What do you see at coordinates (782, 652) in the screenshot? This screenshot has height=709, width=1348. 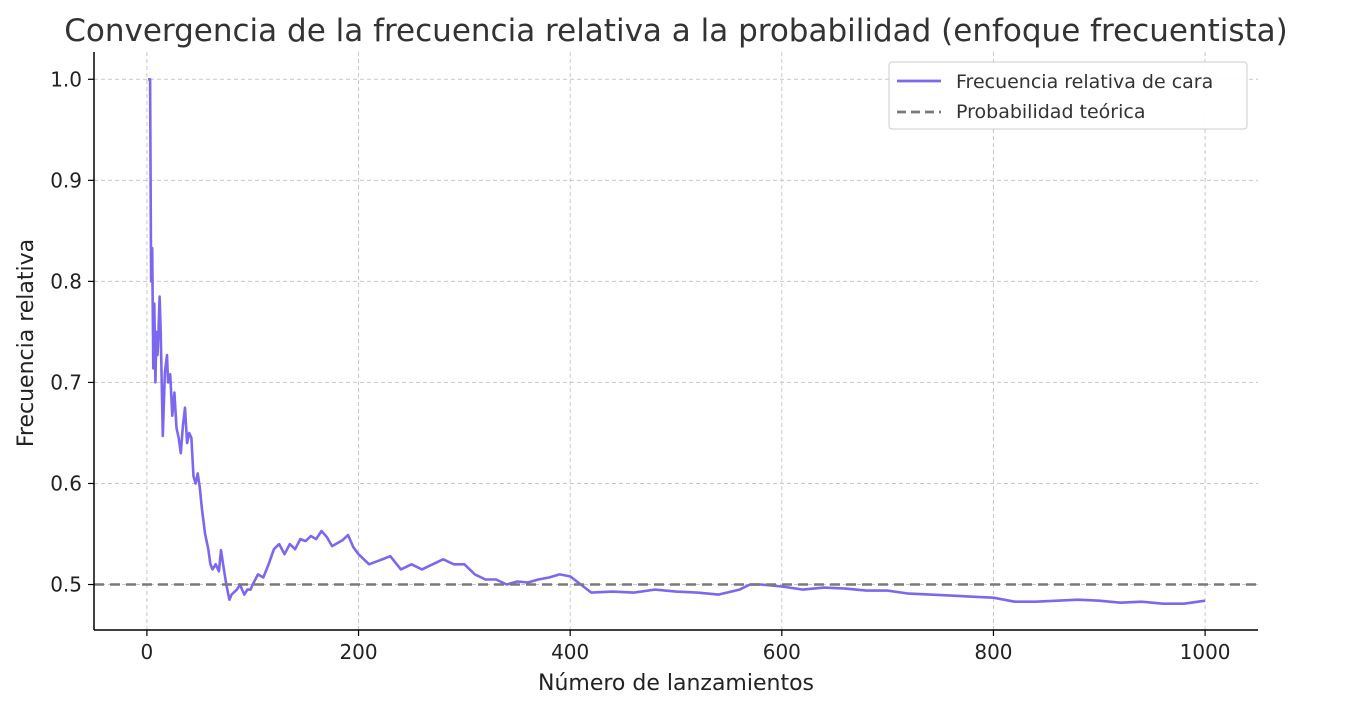 I see `x-tick-label: 600` at bounding box center [782, 652].